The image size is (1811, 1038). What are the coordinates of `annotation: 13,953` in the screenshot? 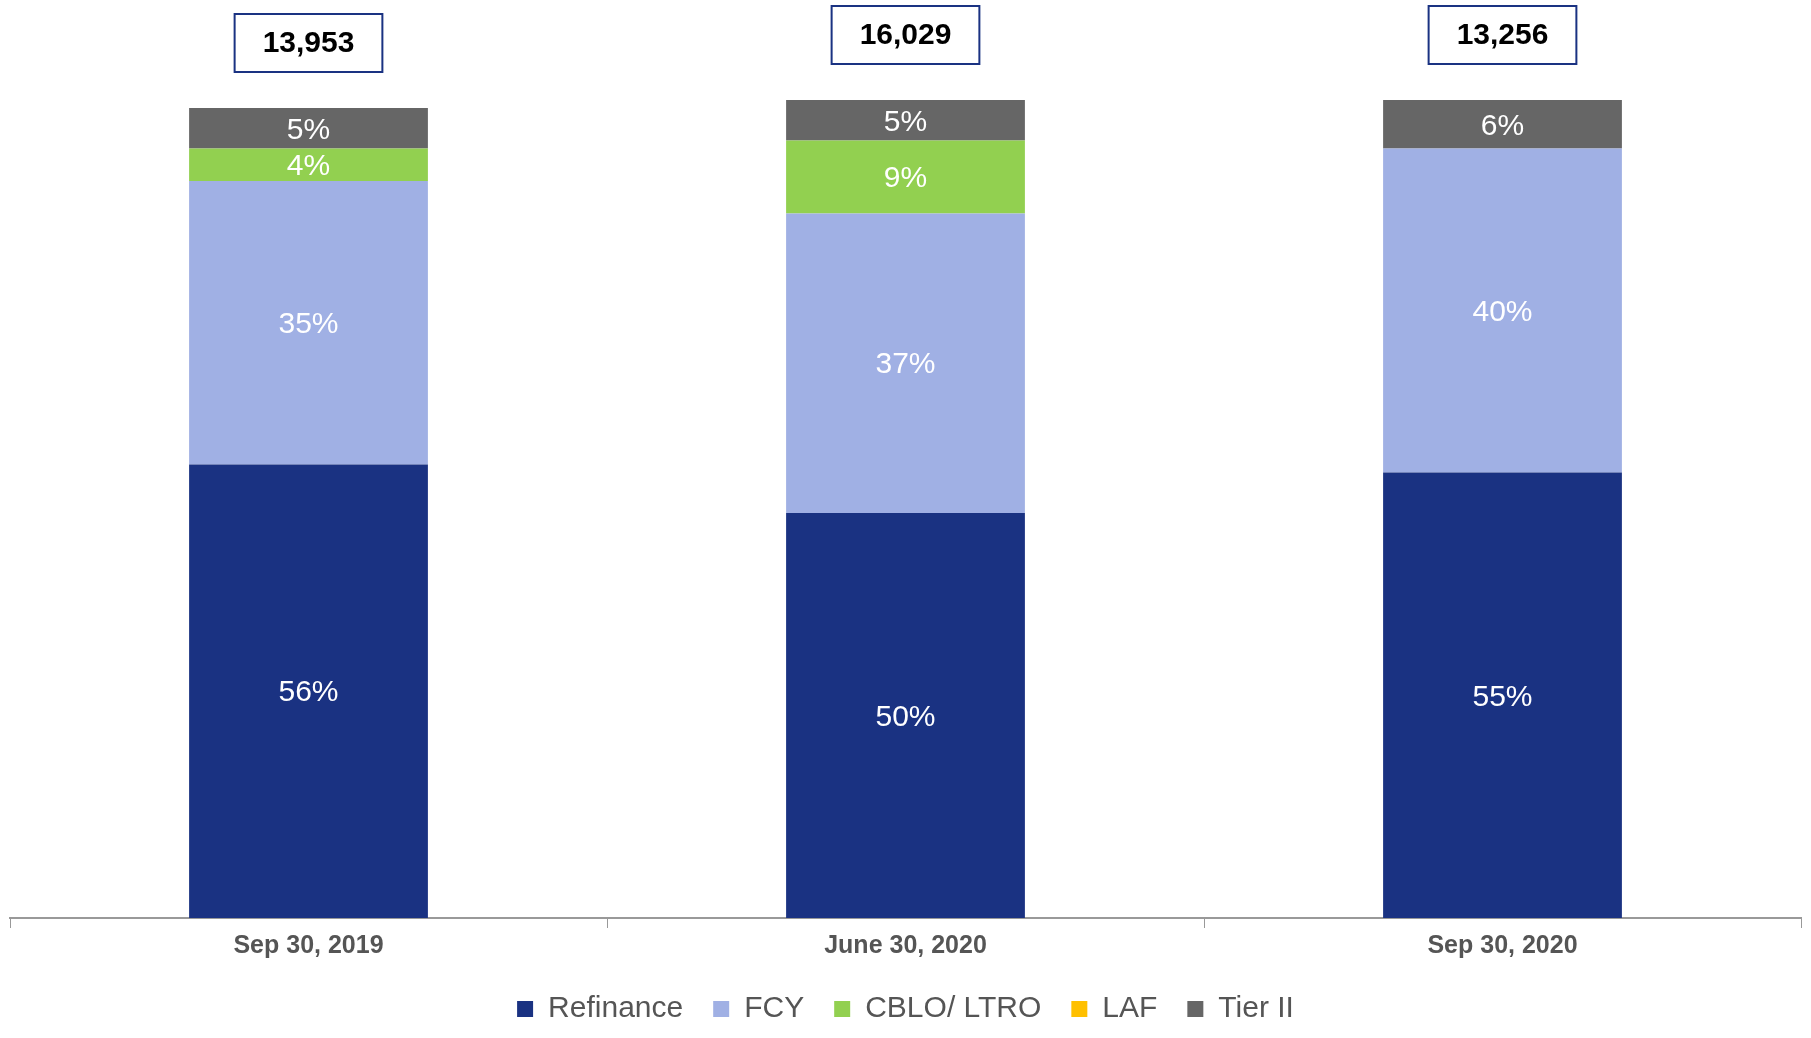 It's located at (308, 42).